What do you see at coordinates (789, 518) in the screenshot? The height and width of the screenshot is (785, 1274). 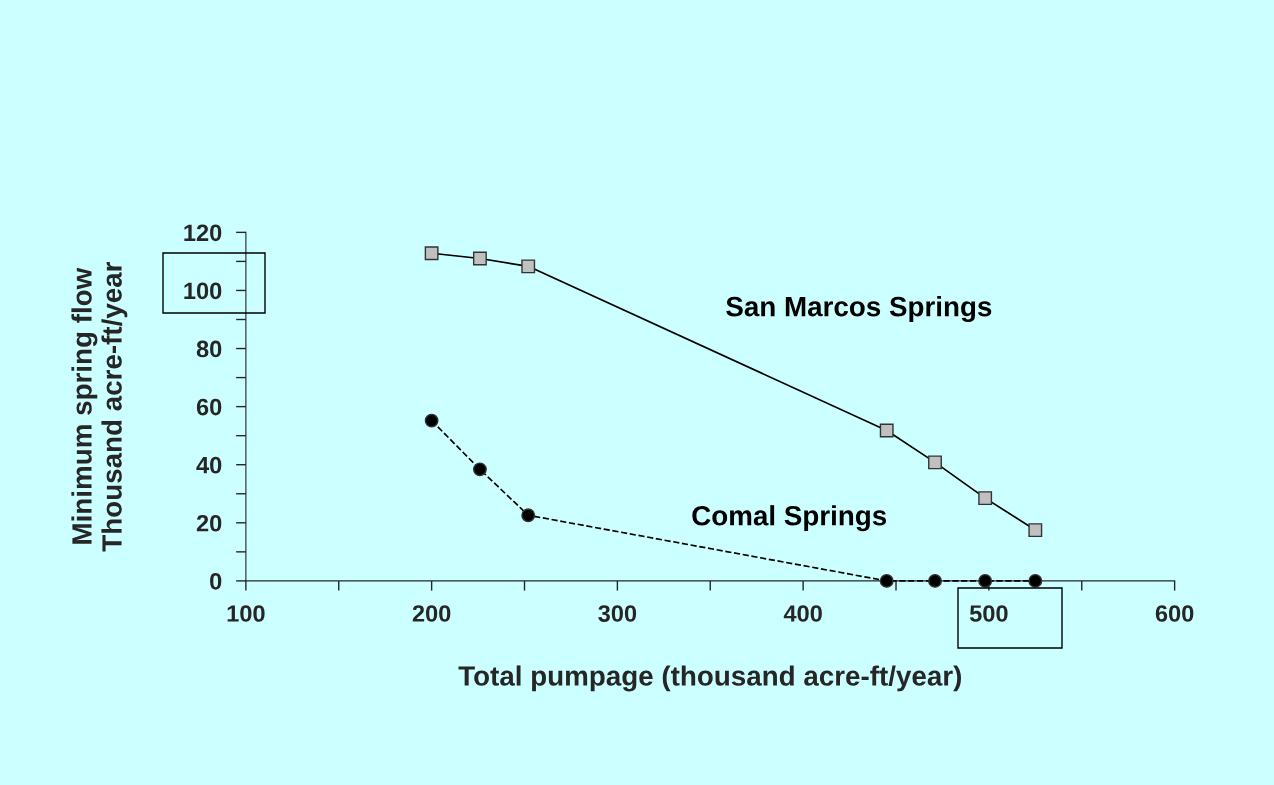 I see `series-label: Comal Springs` at bounding box center [789, 518].